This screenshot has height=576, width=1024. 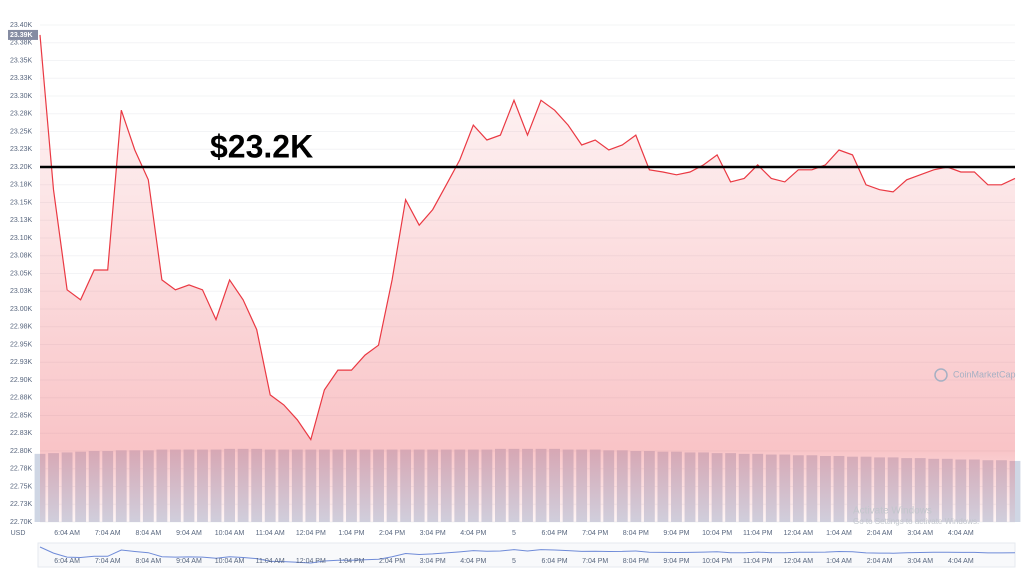 I want to click on navigator-tick-label: 1:04 PM, so click(x=351, y=561).